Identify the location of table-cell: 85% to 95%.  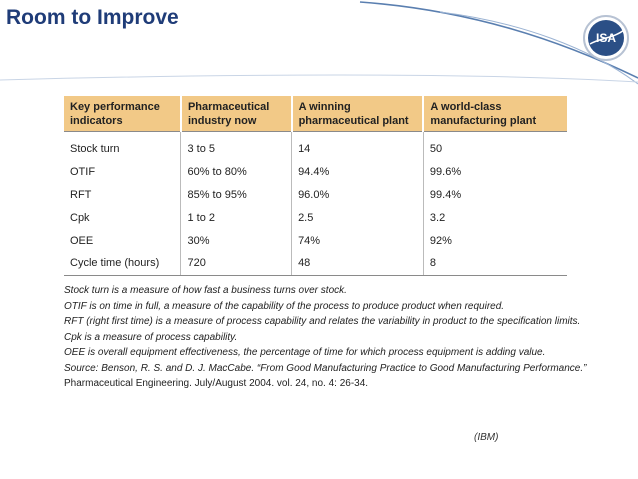
(236, 195).